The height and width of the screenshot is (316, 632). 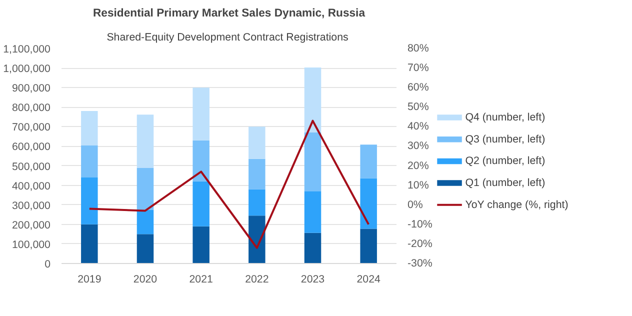 I want to click on y-tick-label: 200,000, so click(x=31, y=225).